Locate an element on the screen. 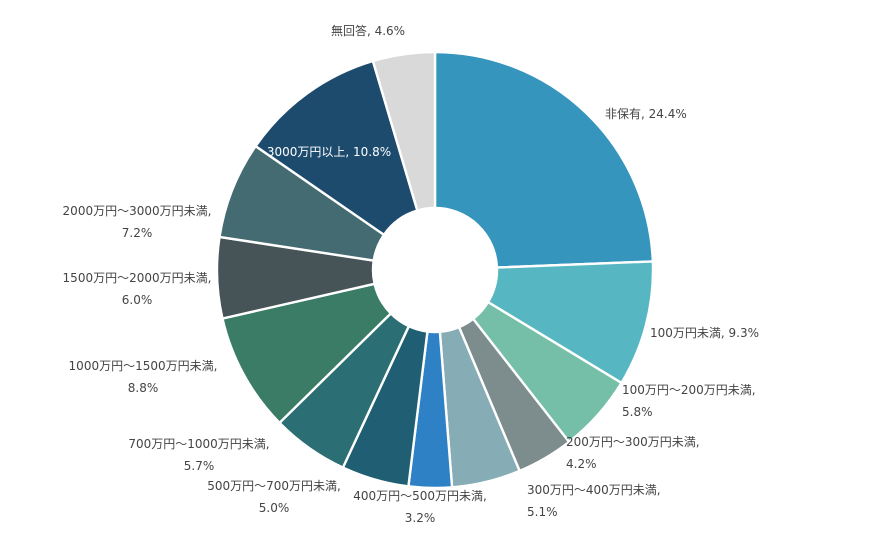 This screenshot has height=533, width=870. slice-label-value-4: 5.1% is located at coordinates (542, 512).